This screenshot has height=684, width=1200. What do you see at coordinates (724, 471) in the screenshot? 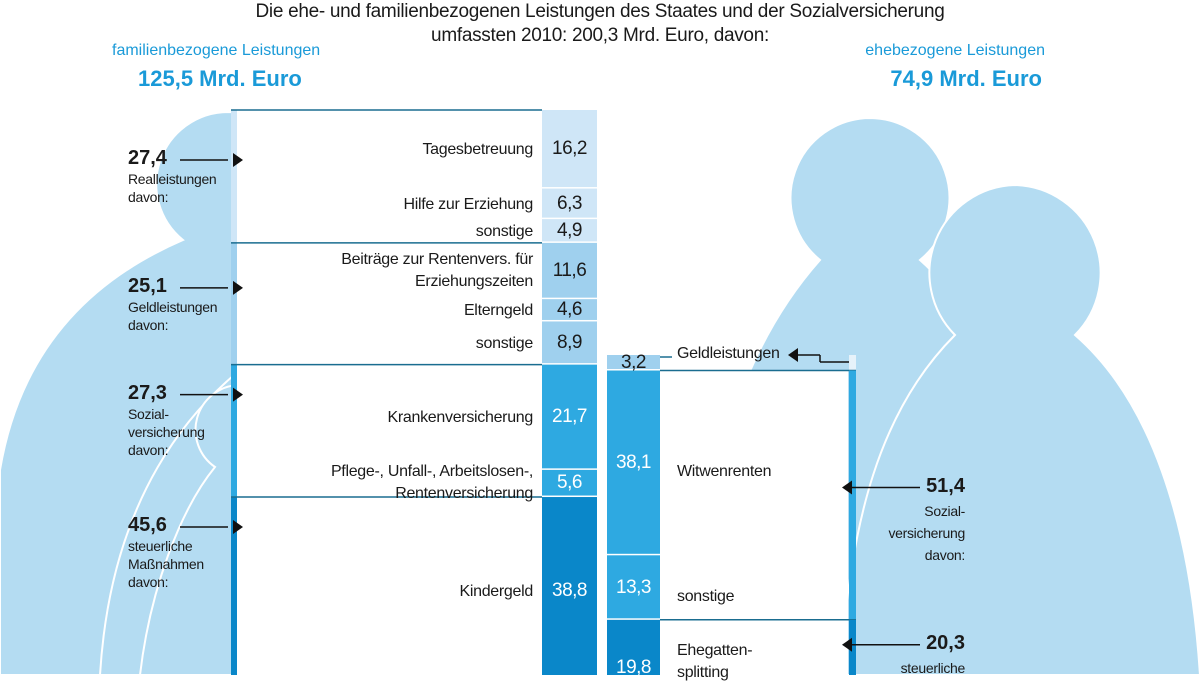
I see `item-label: Witwenrenten` at bounding box center [724, 471].